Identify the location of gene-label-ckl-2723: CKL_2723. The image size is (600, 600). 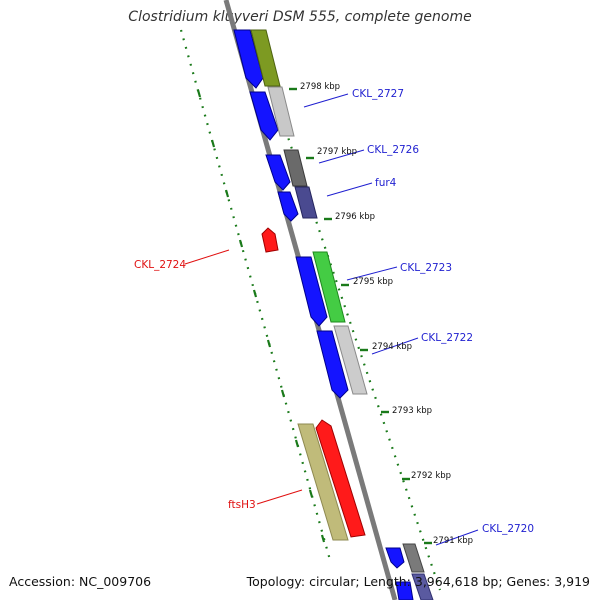
(426, 268).